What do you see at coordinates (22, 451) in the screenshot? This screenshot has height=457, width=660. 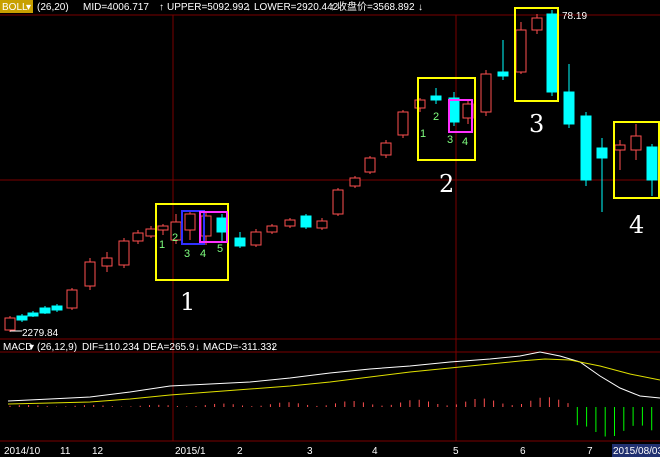 I see `x-label-oct: 2014/10` at bounding box center [22, 451].